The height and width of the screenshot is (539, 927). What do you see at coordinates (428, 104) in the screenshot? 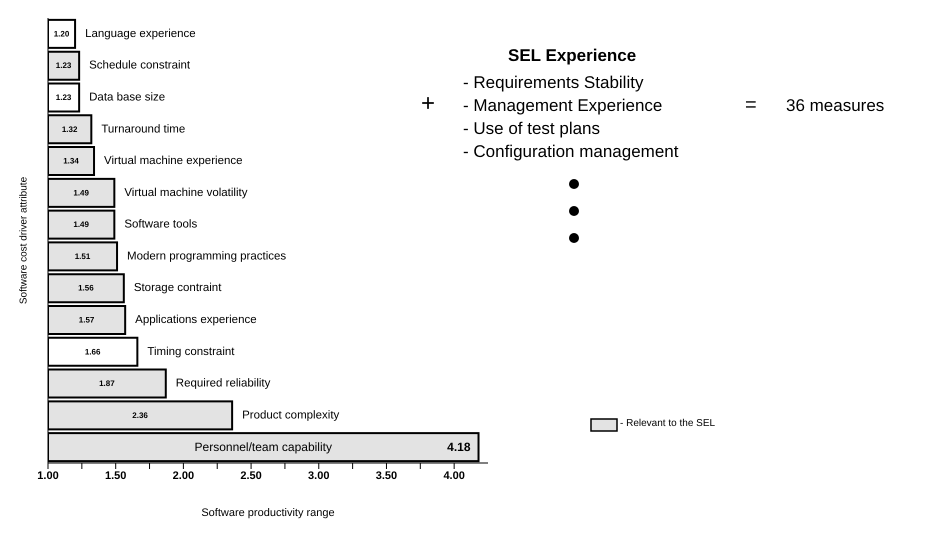
I see `annotation: +` at bounding box center [428, 104].